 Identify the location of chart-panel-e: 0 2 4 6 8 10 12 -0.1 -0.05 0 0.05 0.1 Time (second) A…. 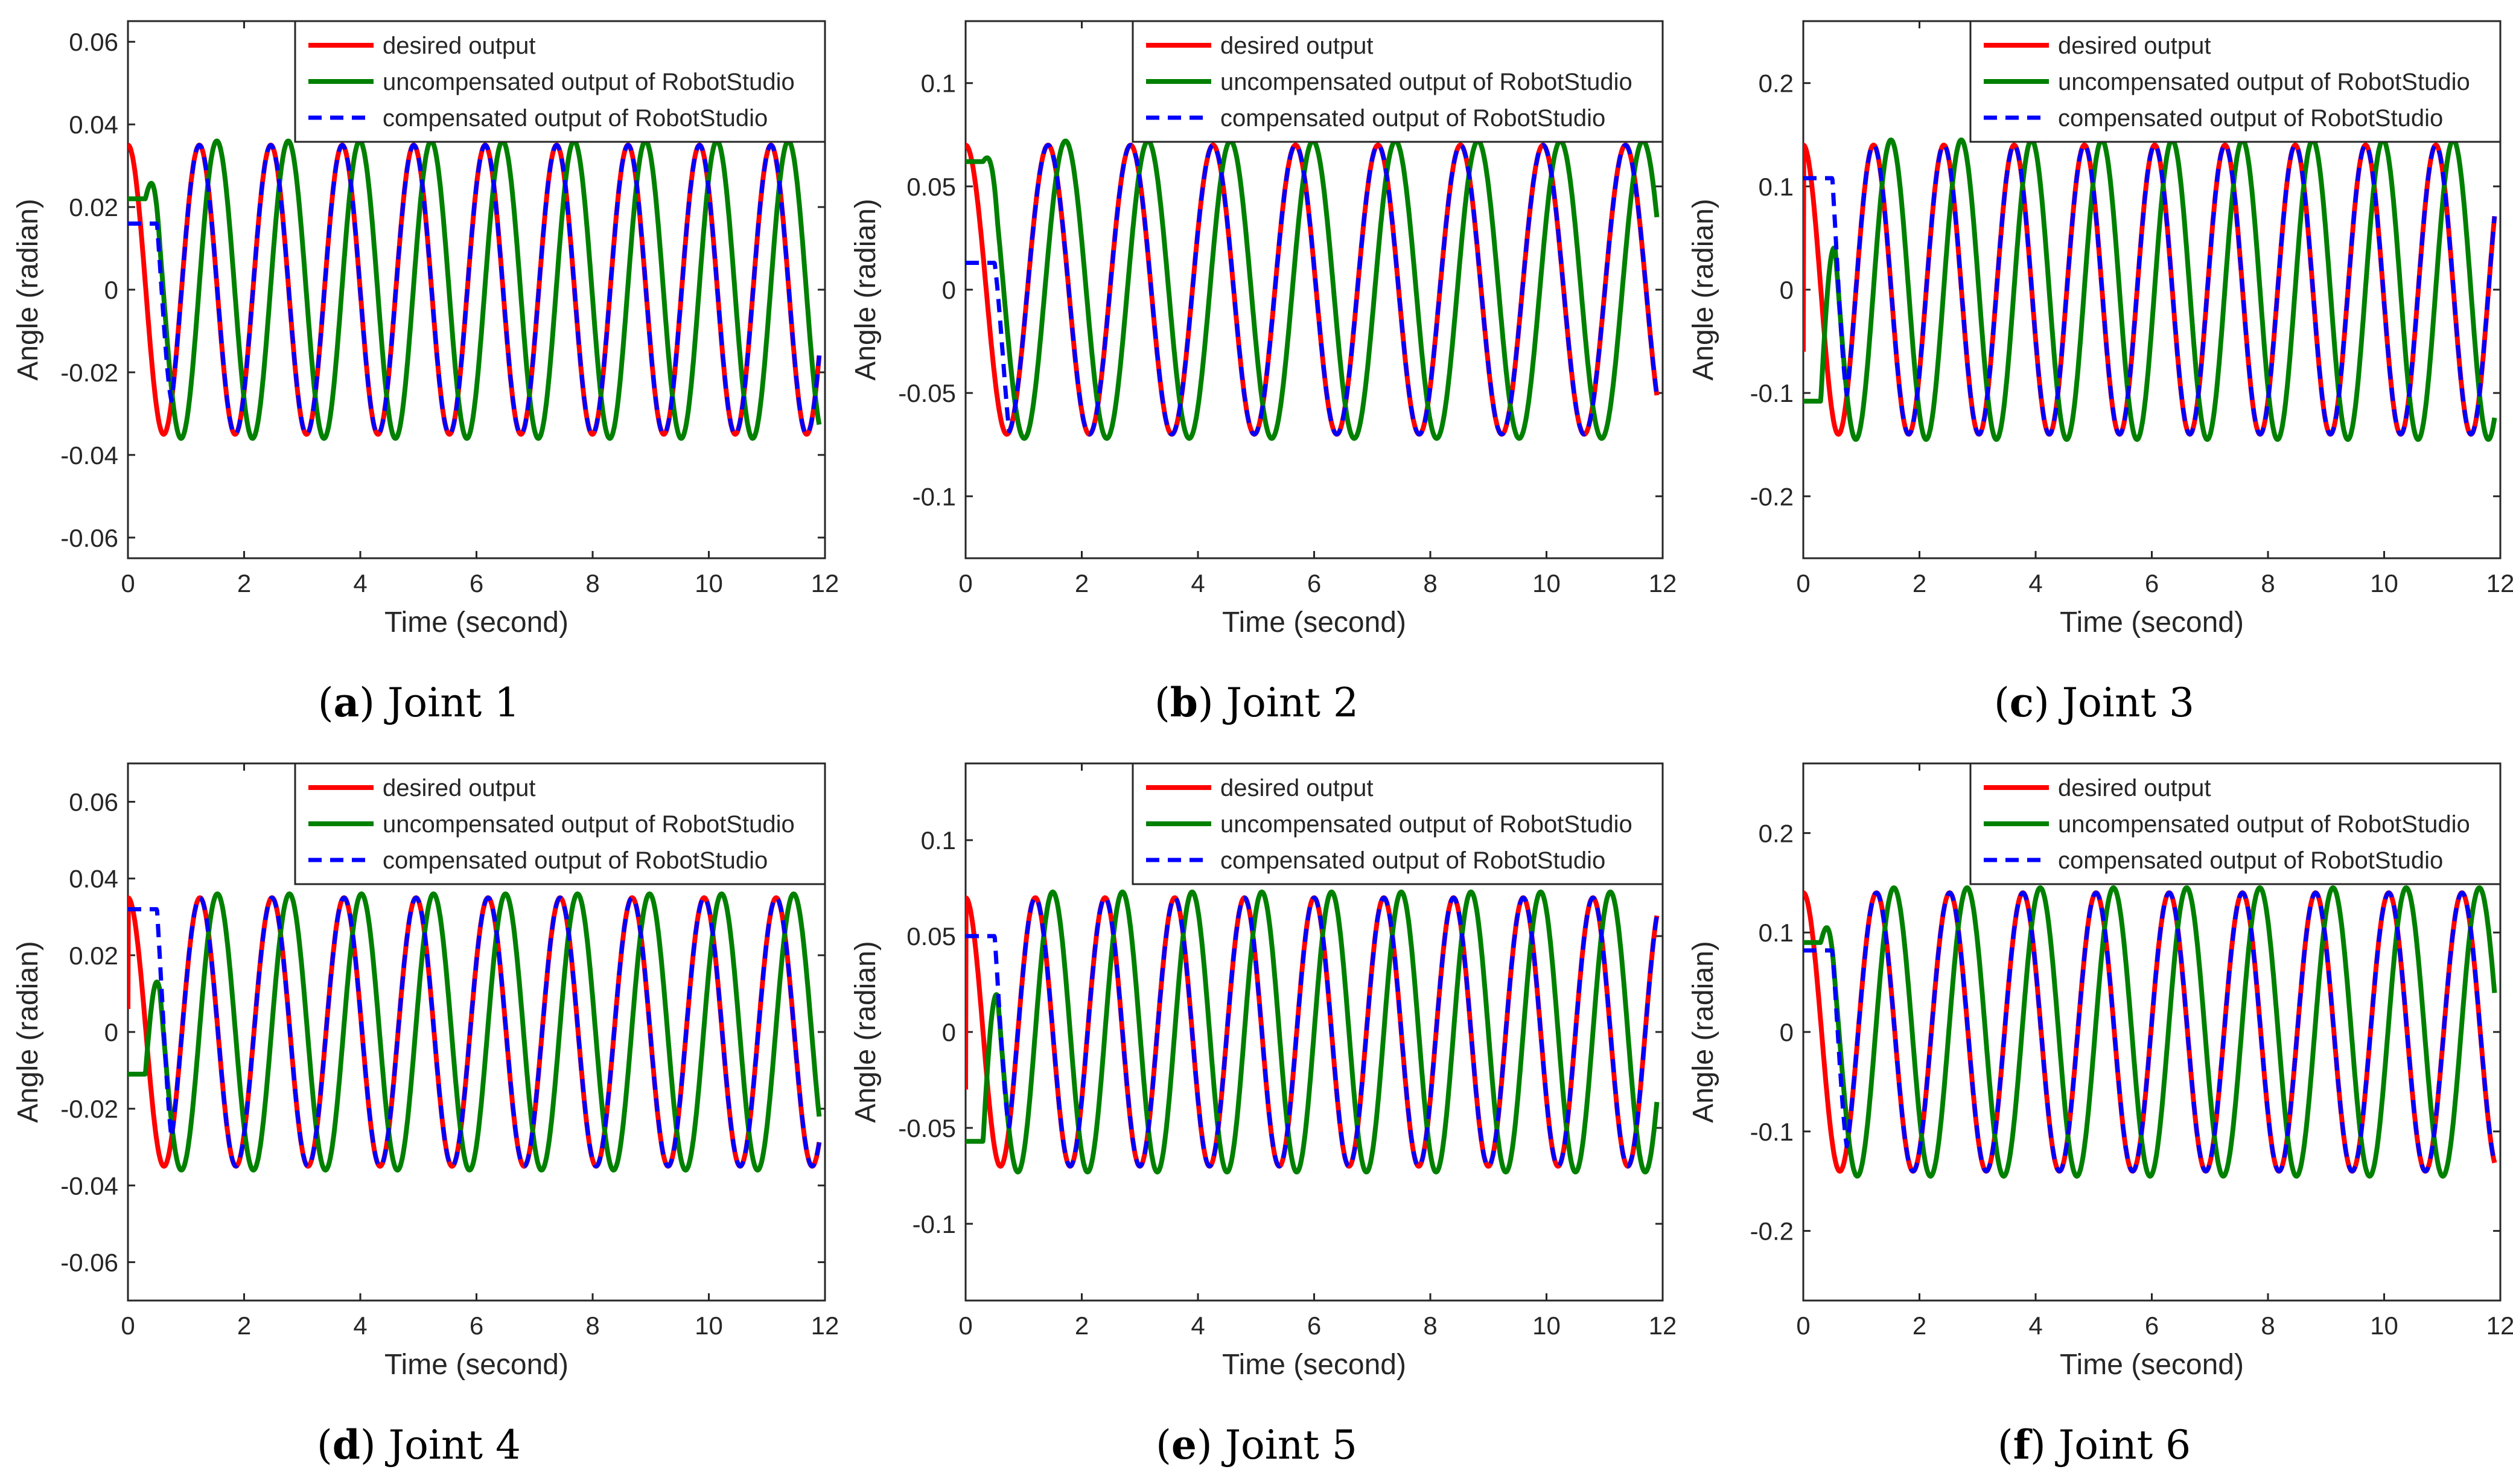
(1262, 1072).